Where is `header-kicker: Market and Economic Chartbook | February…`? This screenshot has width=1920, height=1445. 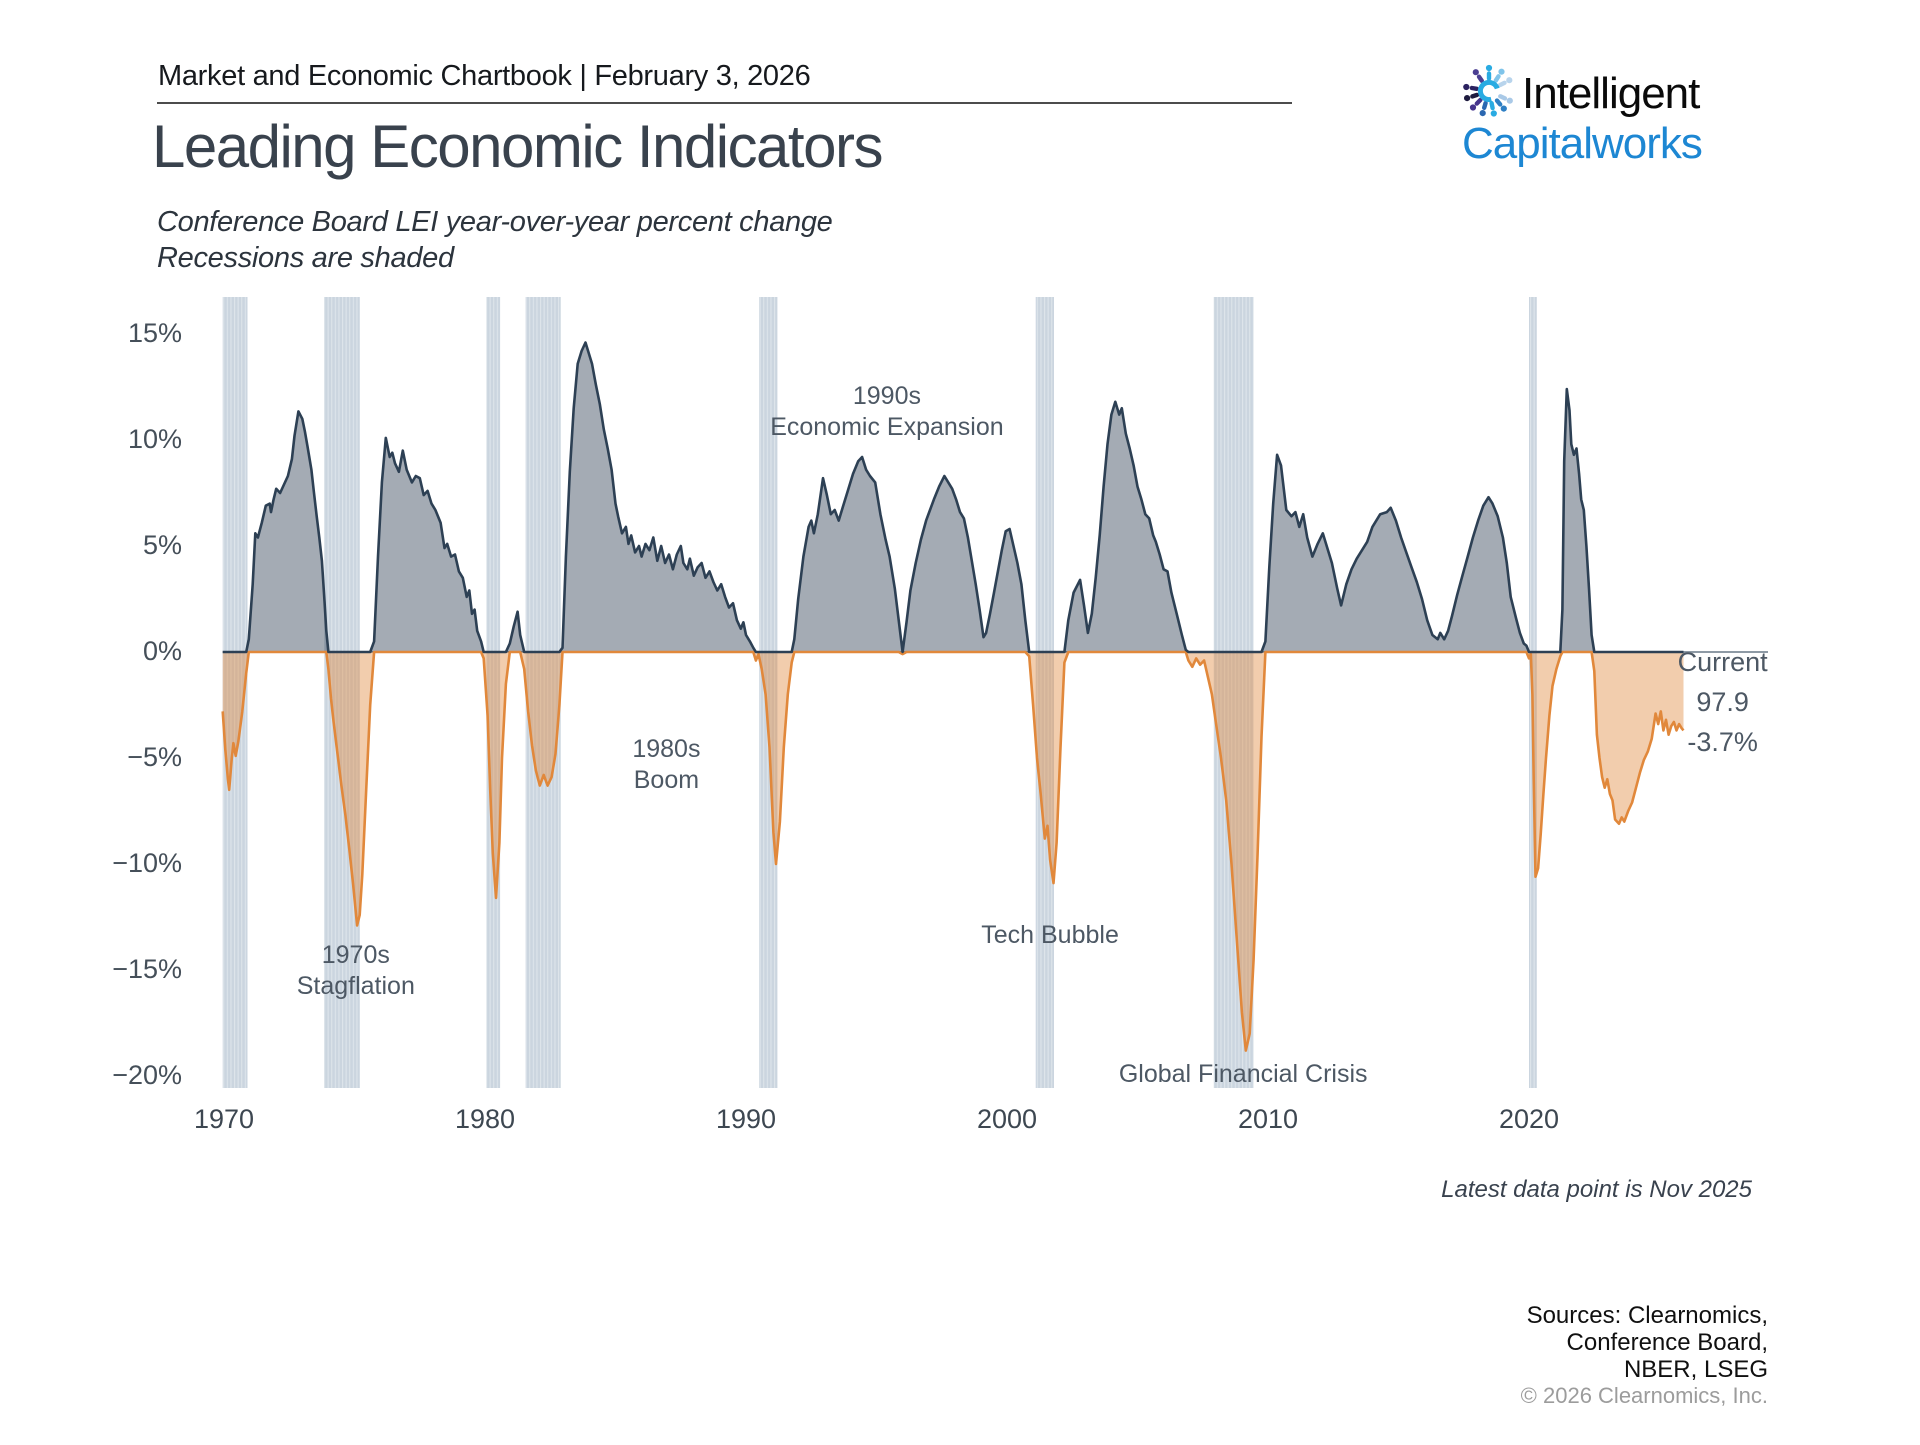 header-kicker: Market and Economic Chartbook | February… is located at coordinates (484, 76).